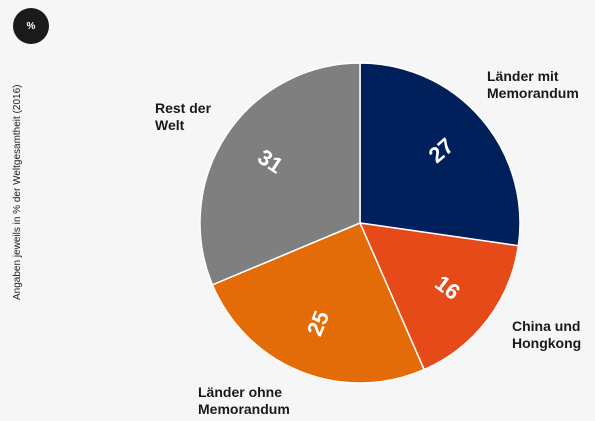  I want to click on category-label: Rest der Welt, so click(183, 116).